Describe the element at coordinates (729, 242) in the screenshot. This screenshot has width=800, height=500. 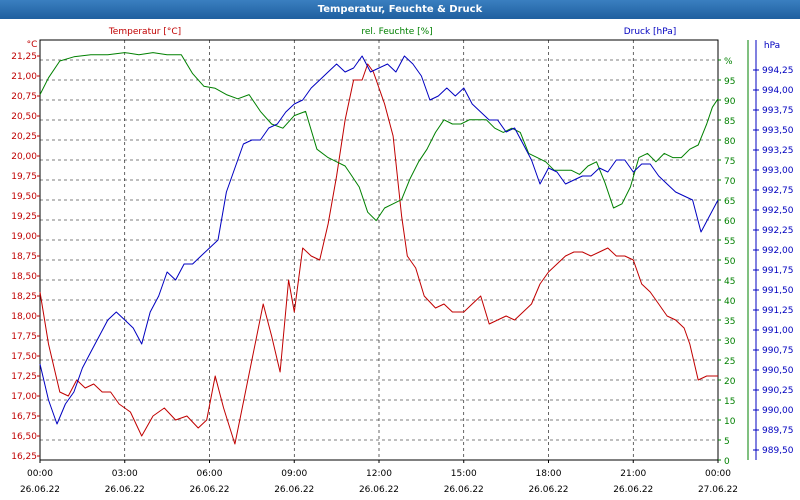
I see `humidity-tick-label: 55` at that location.